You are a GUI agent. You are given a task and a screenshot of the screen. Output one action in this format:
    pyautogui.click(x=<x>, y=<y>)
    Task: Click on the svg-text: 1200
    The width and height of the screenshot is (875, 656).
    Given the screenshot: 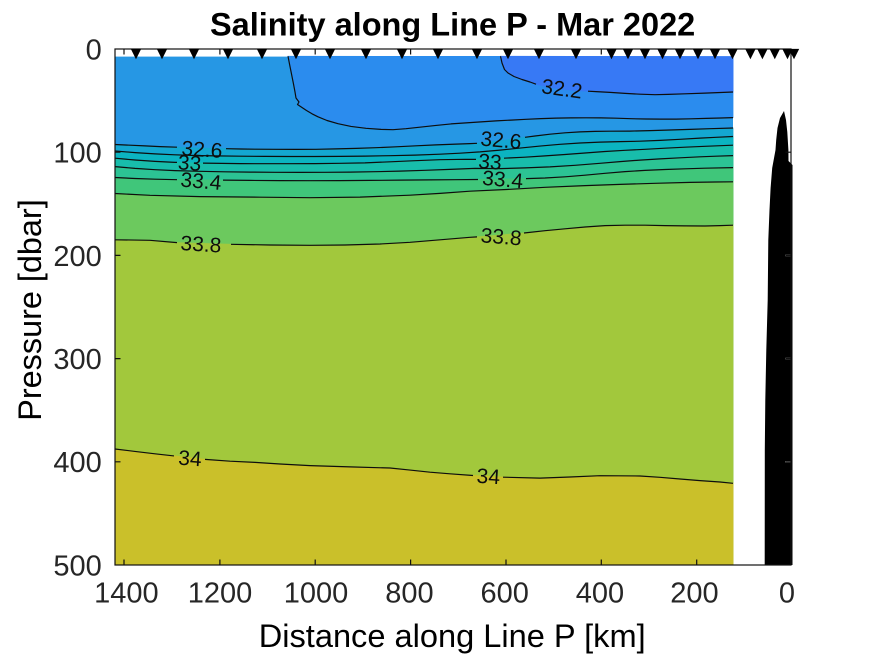 What is the action you would take?
    pyautogui.click(x=220, y=594)
    